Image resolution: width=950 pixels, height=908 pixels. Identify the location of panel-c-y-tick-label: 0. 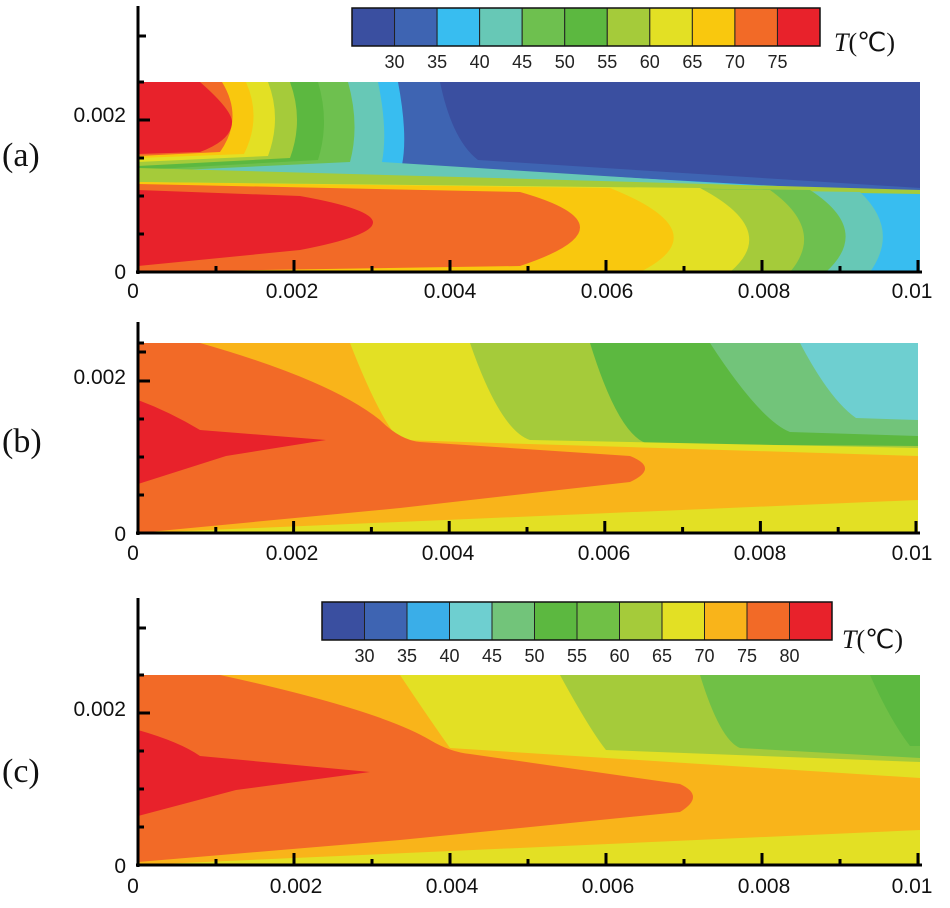
(120, 866).